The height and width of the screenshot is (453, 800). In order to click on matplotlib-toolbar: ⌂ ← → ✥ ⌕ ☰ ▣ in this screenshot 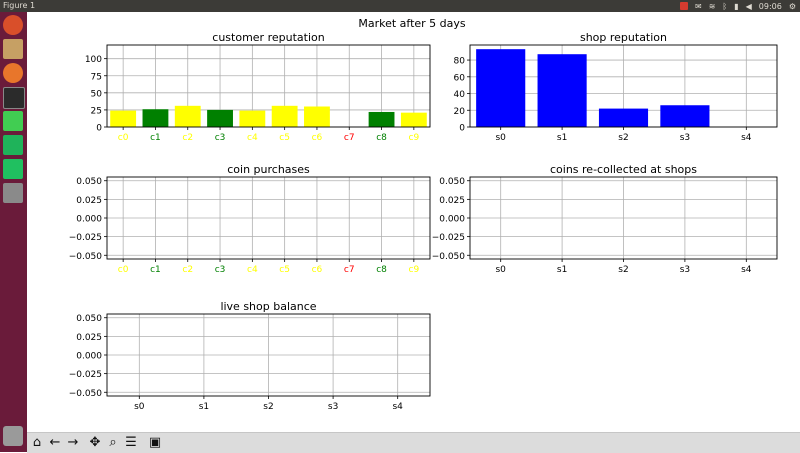, I will do `click(413, 442)`.